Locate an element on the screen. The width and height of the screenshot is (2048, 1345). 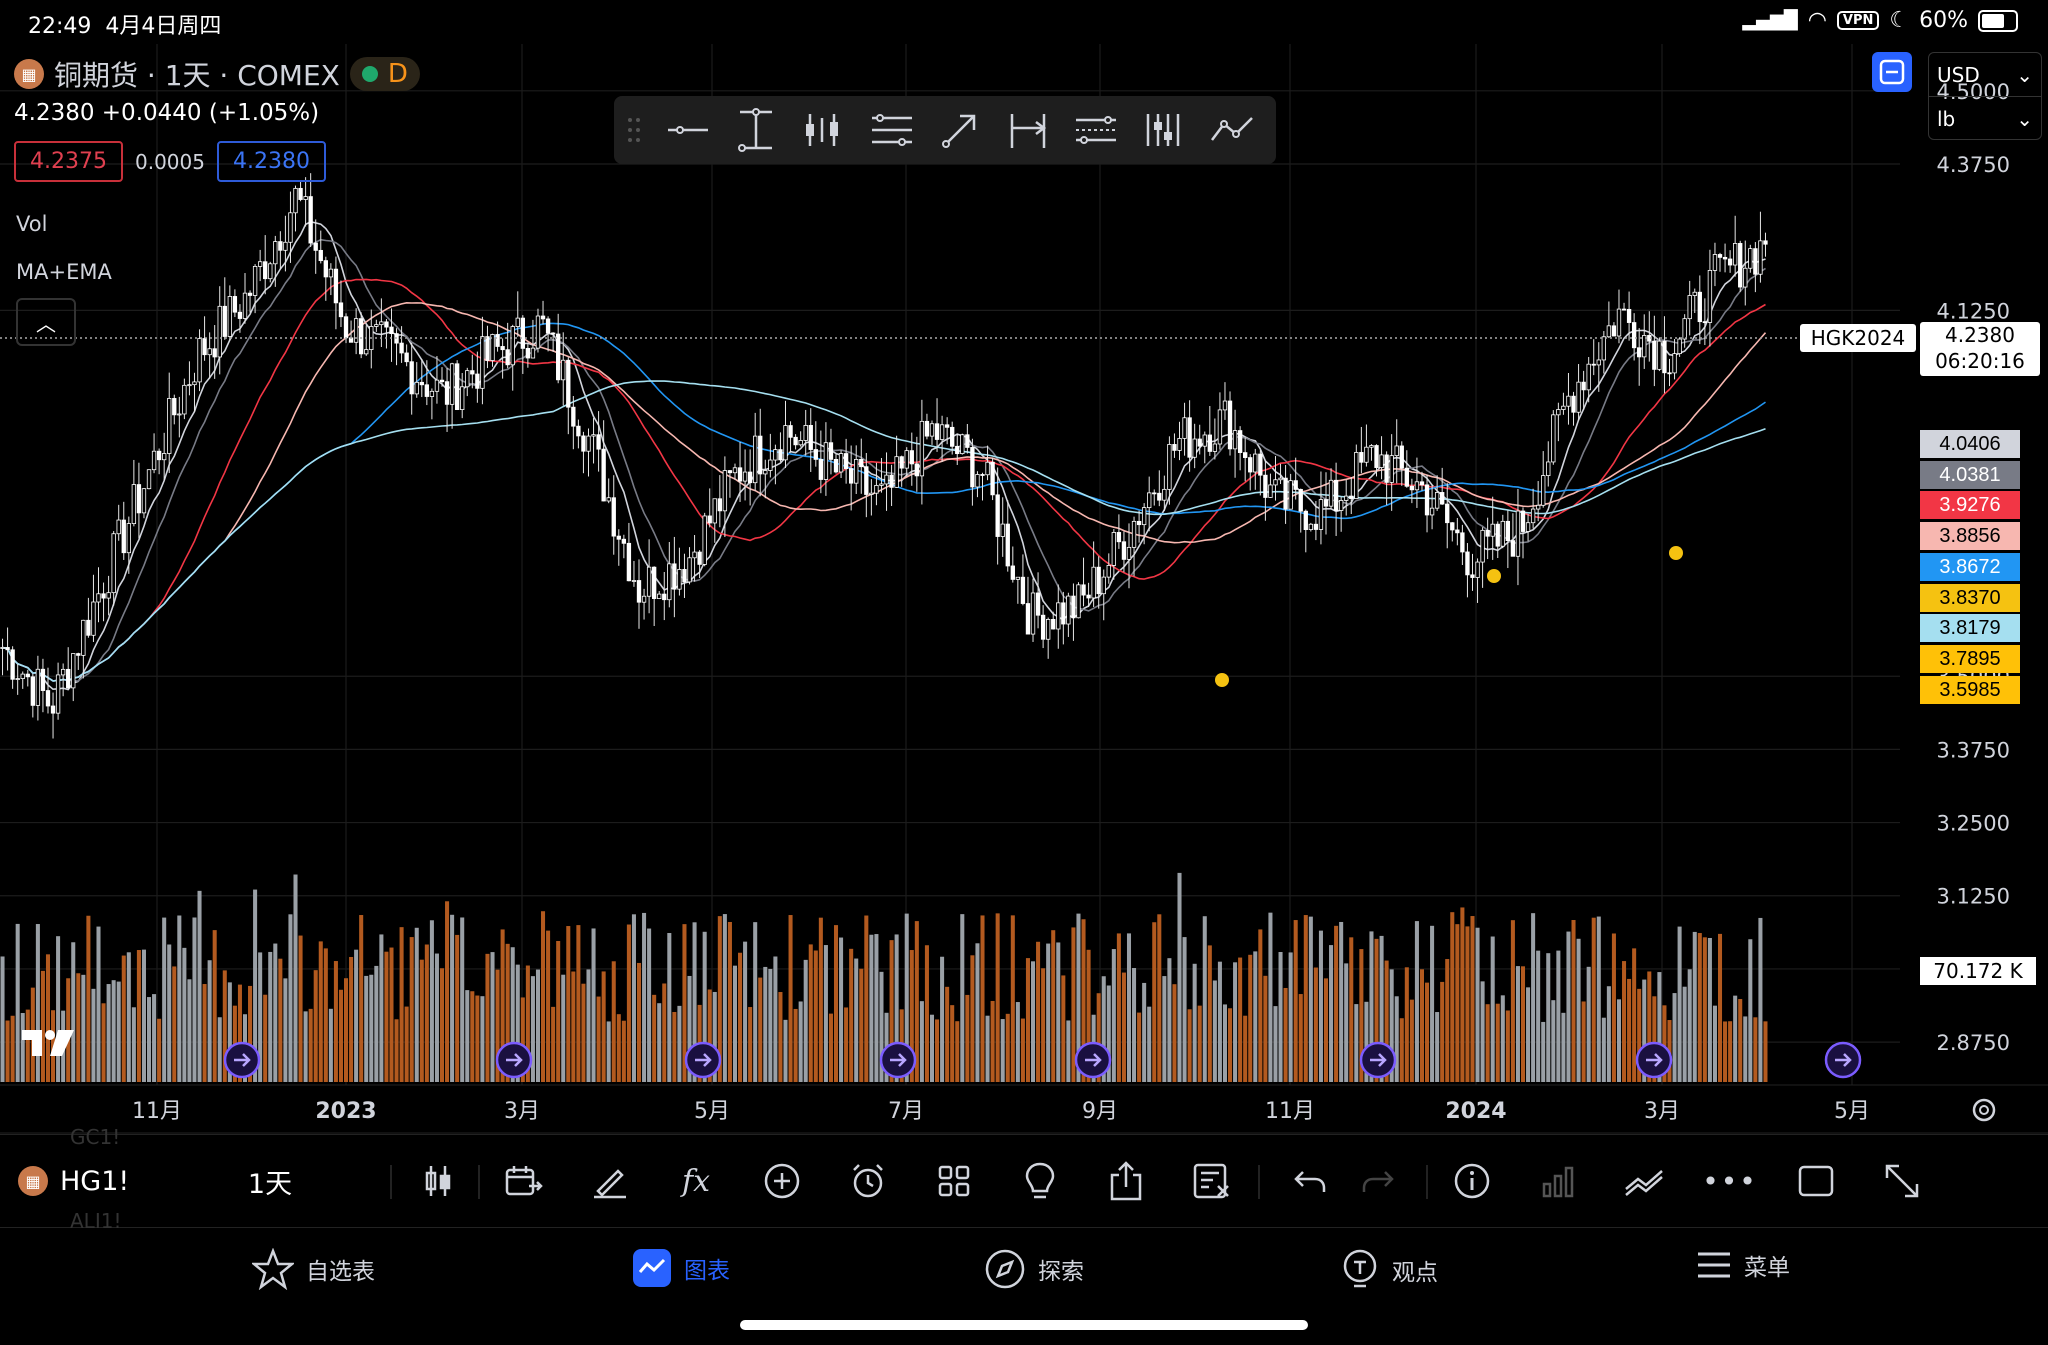
symbol-header: ▦ 铜期货 · 1天 · COMEX D is located at coordinates (217, 74).